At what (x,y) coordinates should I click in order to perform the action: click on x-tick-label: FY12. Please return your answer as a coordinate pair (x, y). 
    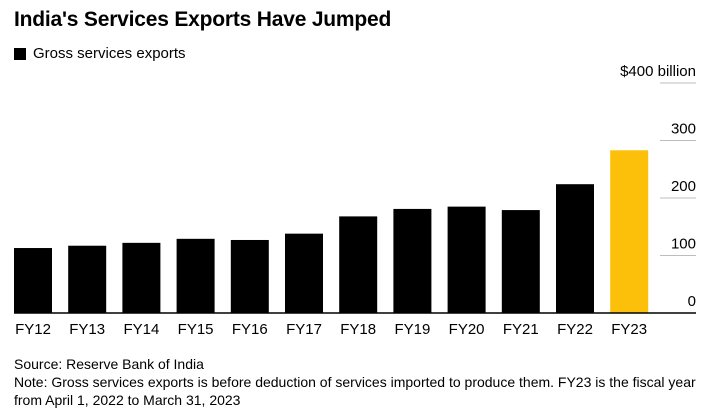
    Looking at the image, I should click on (33, 329).